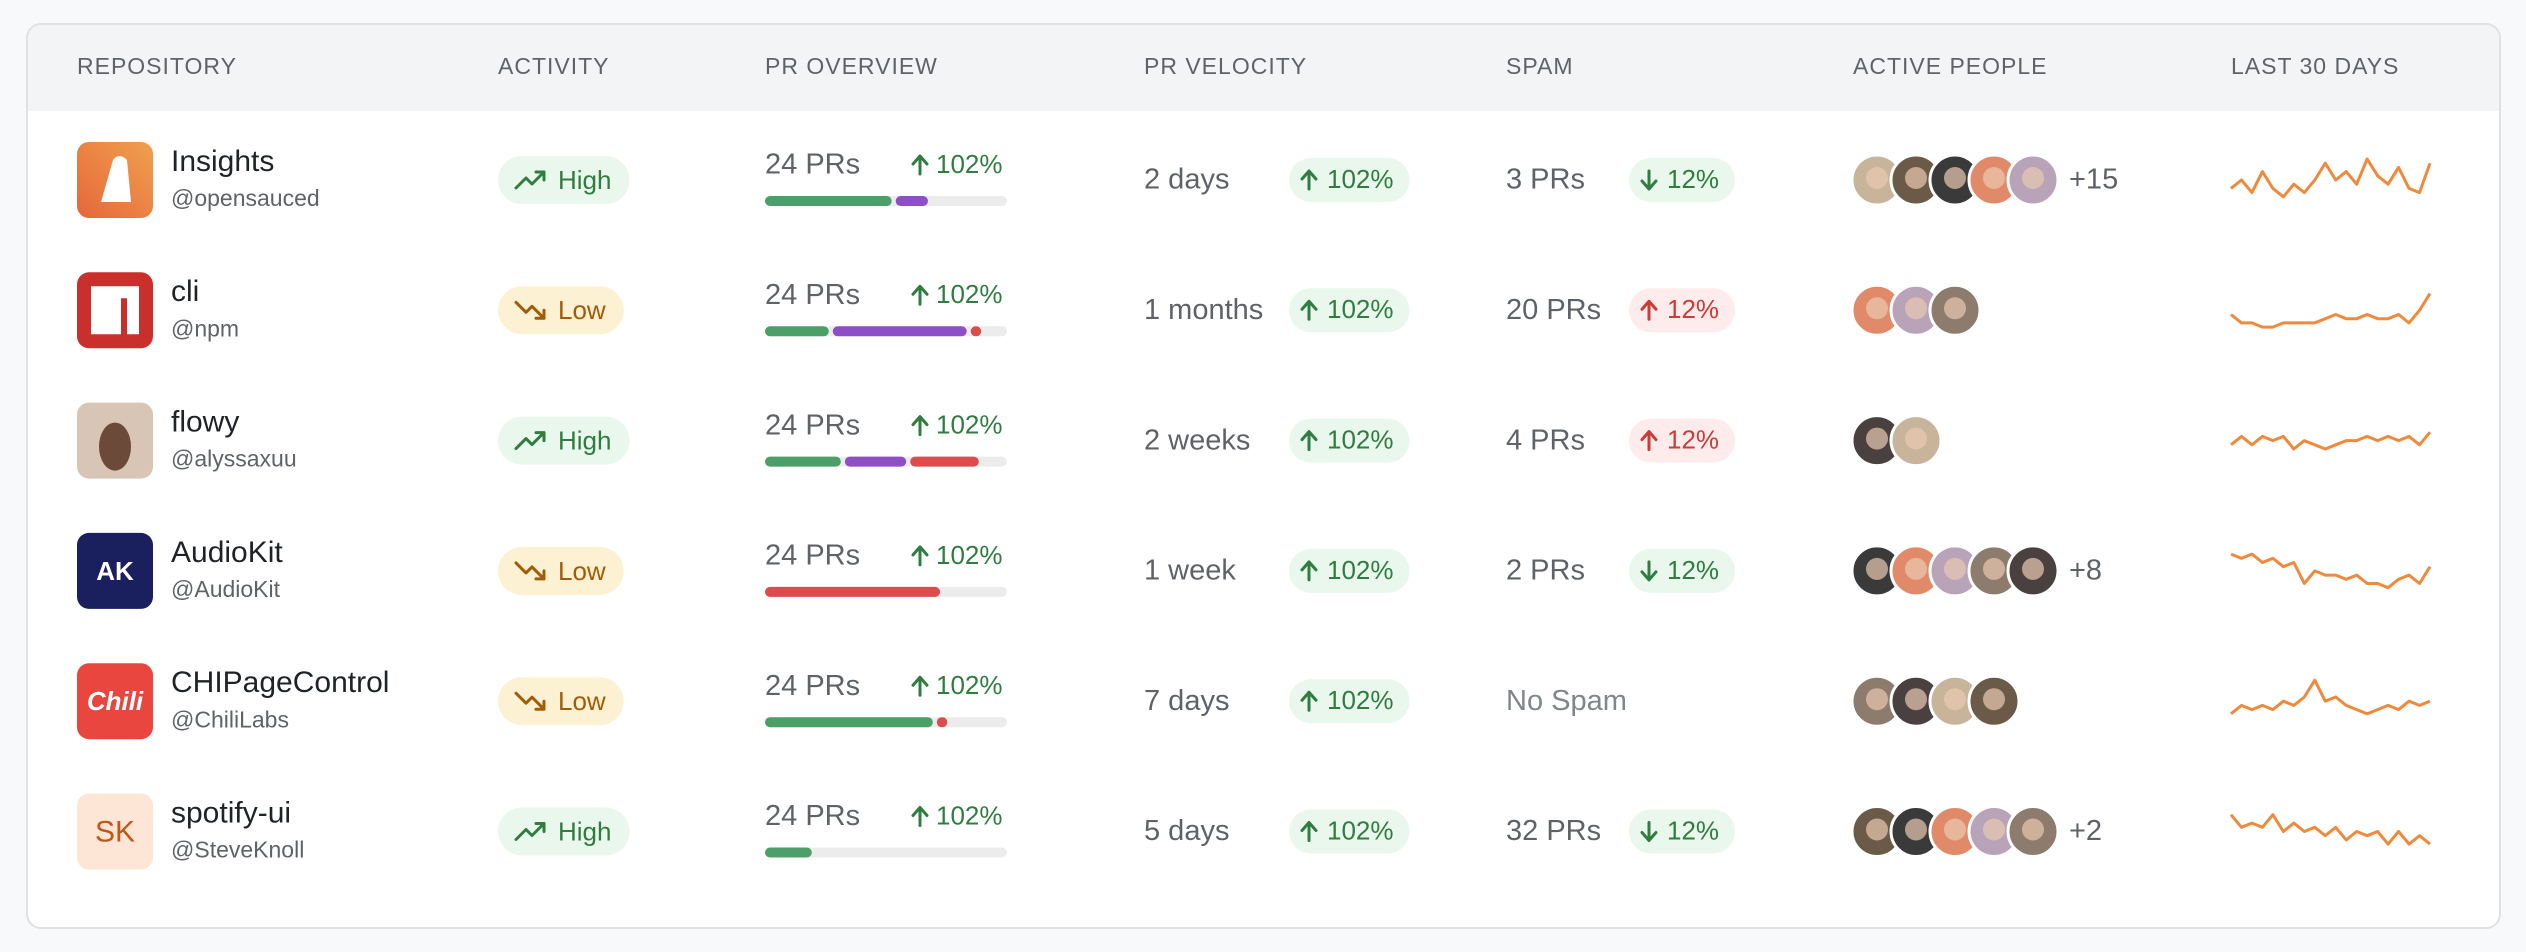 The width and height of the screenshot is (2526, 952). Describe the element at coordinates (115, 446) in the screenshot. I see `logo-photo` at that location.